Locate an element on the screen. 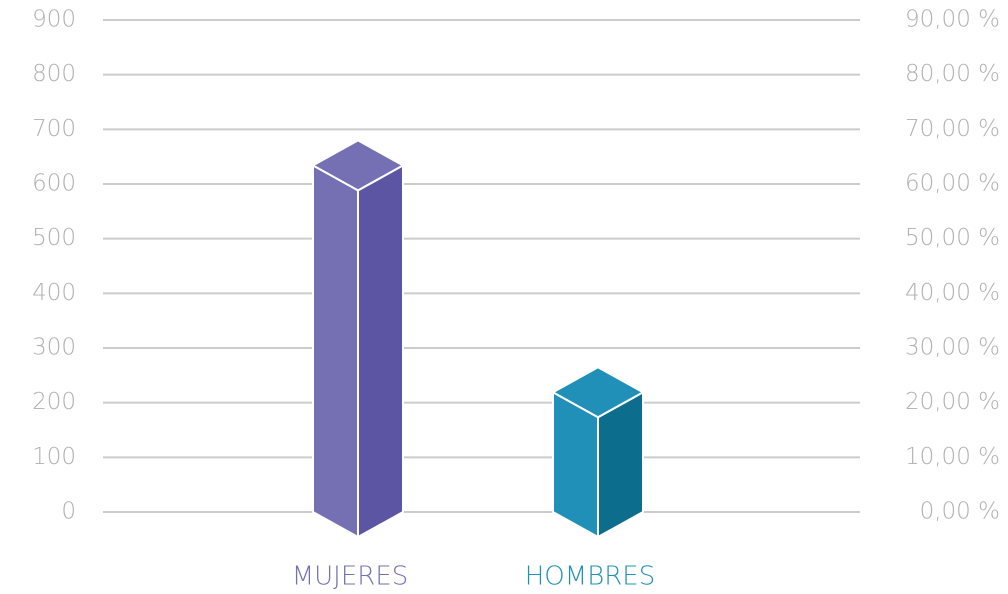 This screenshot has height=594, width=1008. x-tick-label: HOMBRES is located at coordinates (590, 577).